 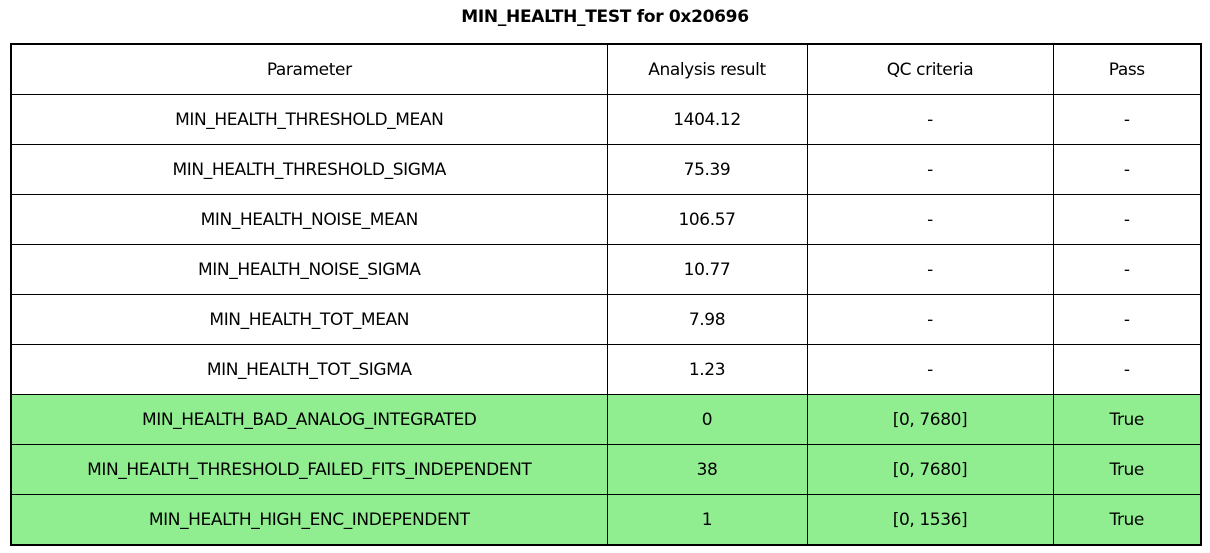 What do you see at coordinates (707, 69) in the screenshot?
I see `col-header-analysis-result: Analysis result` at bounding box center [707, 69].